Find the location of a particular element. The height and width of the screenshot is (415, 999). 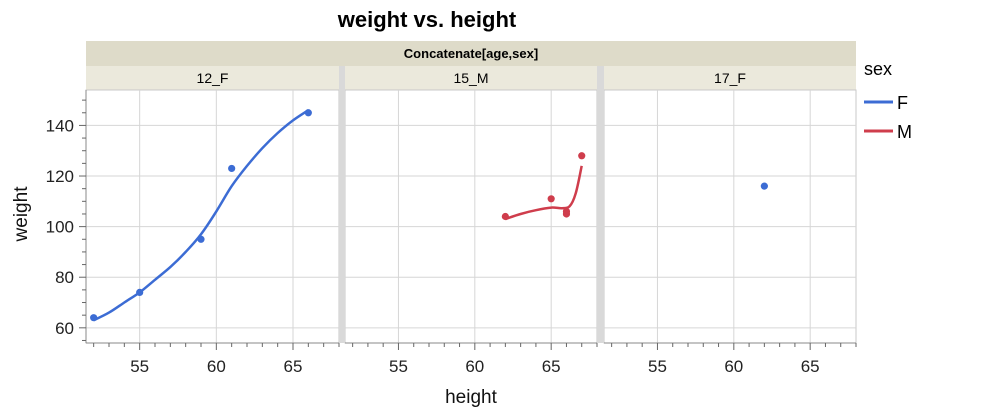

legend-title: sex is located at coordinates (878, 69).